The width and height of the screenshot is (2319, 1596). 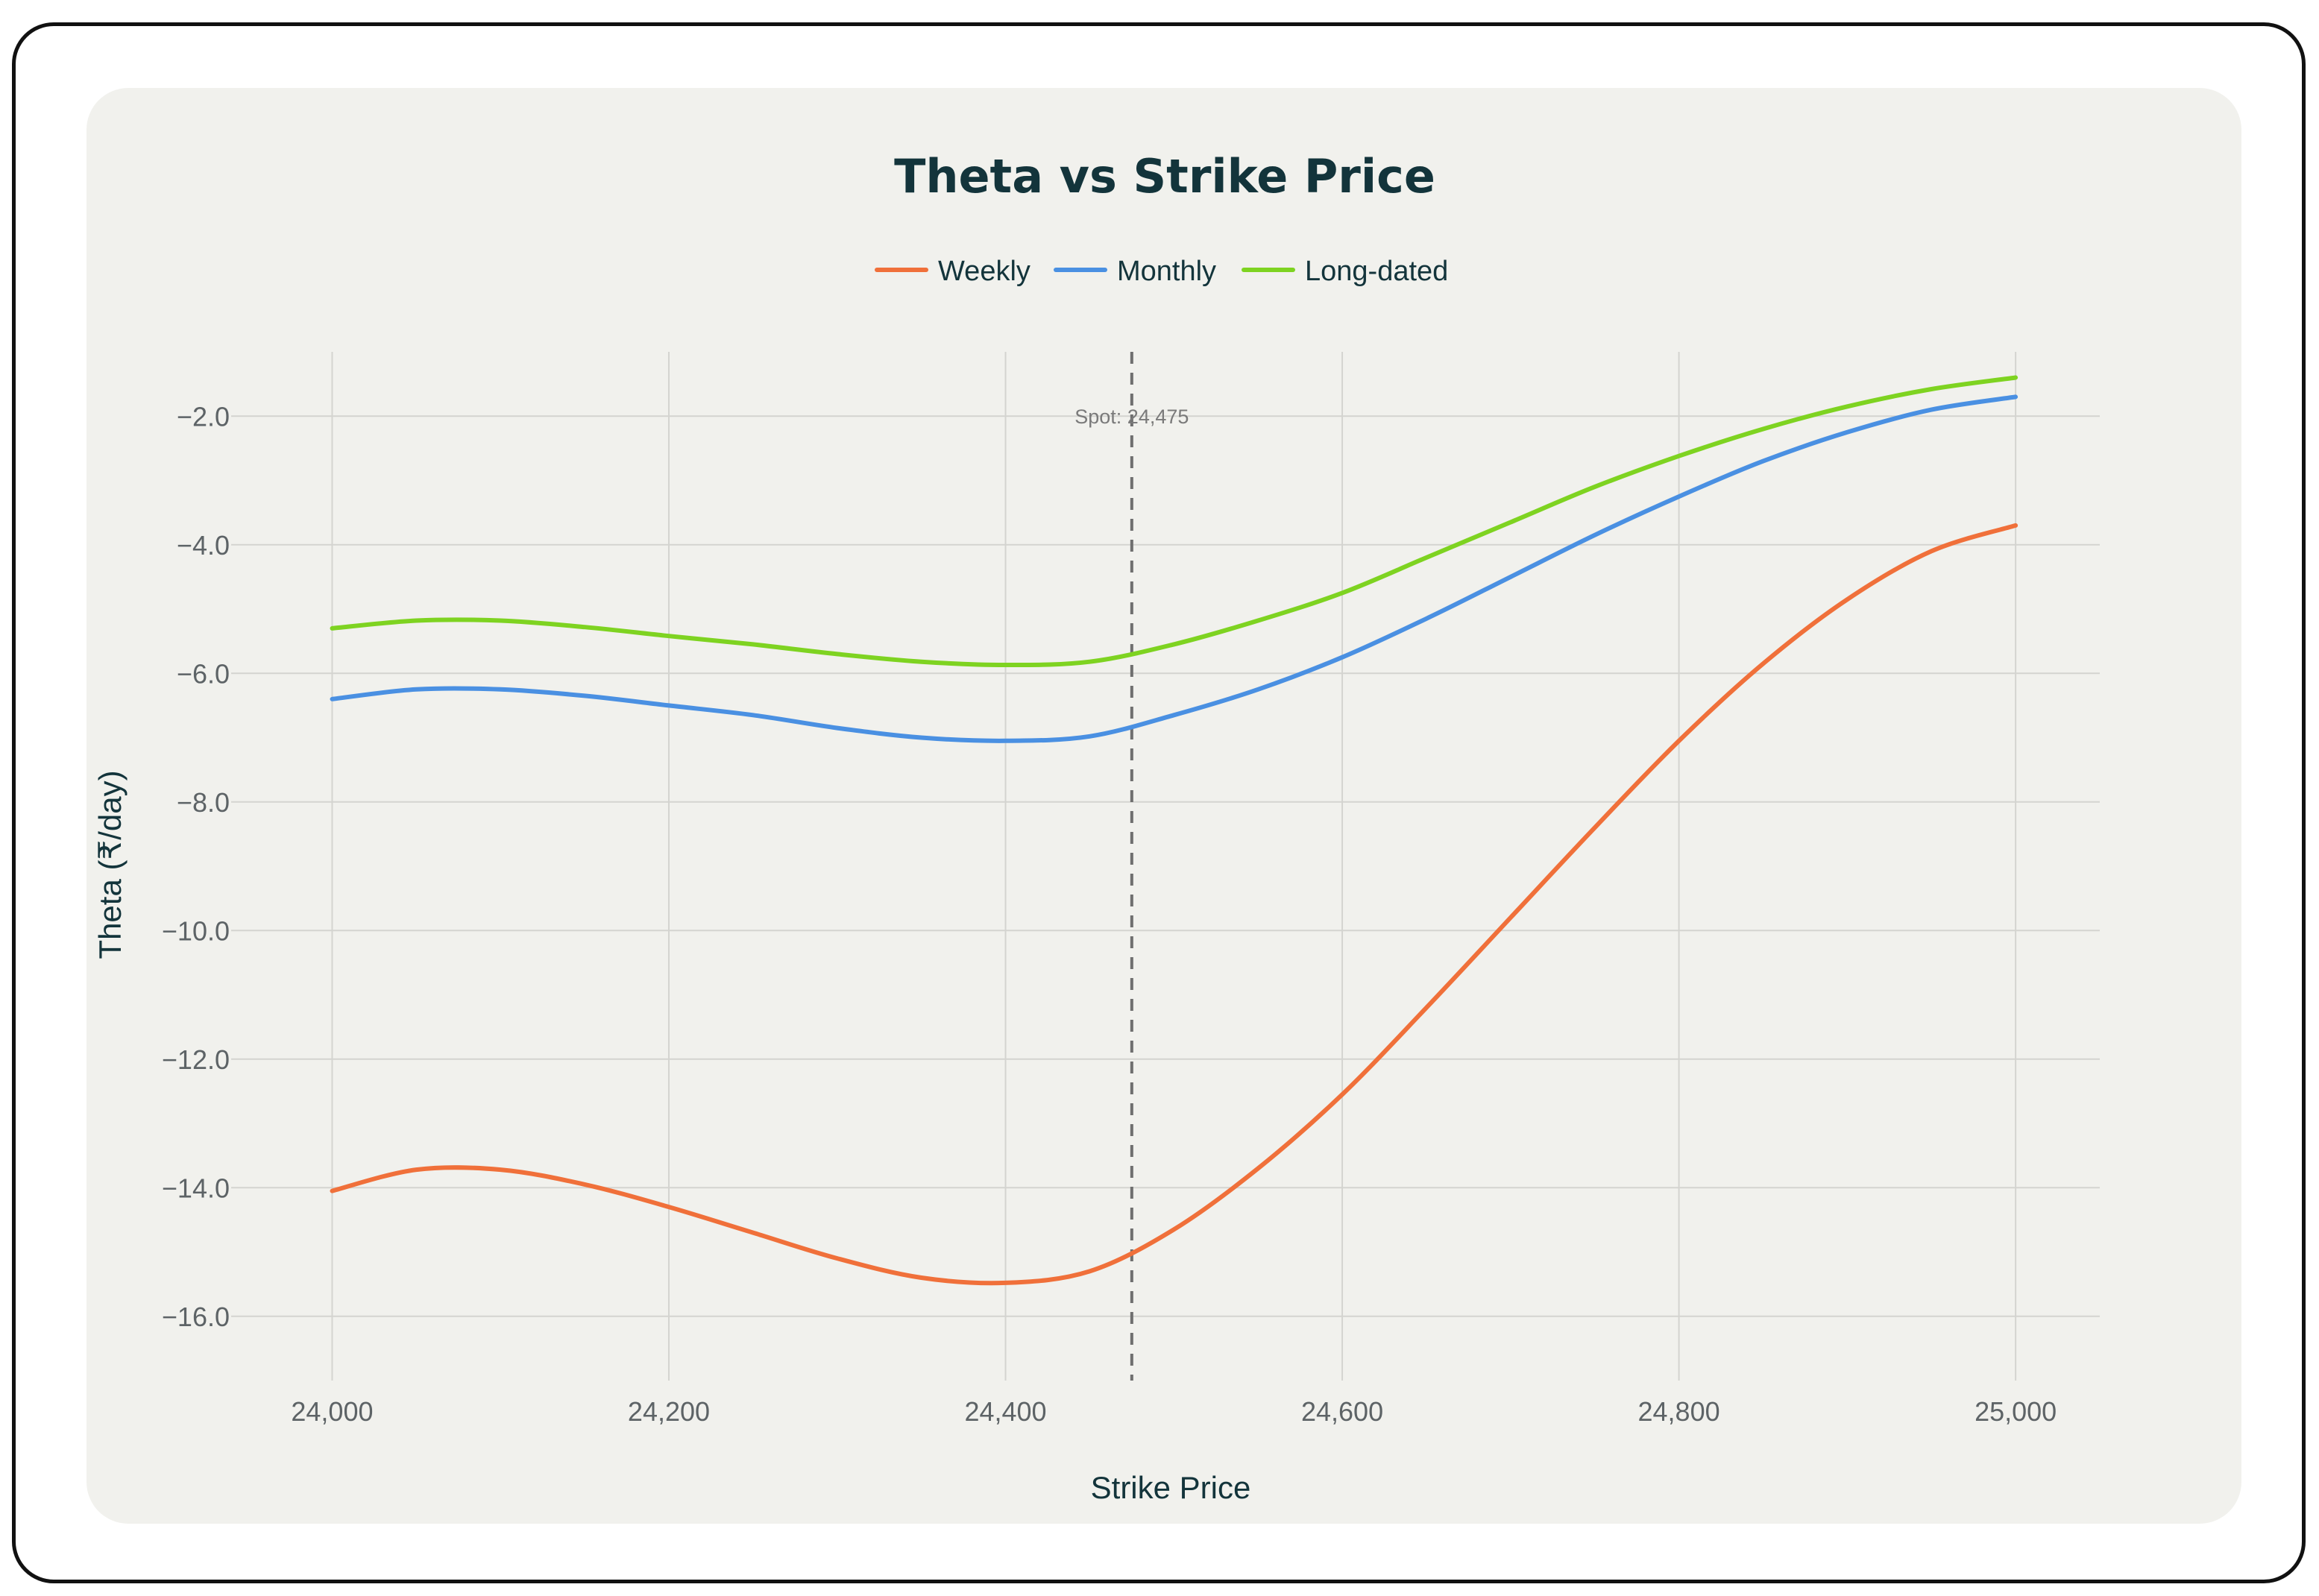 What do you see at coordinates (669, 1411) in the screenshot?
I see `x-tick-label: 24,200` at bounding box center [669, 1411].